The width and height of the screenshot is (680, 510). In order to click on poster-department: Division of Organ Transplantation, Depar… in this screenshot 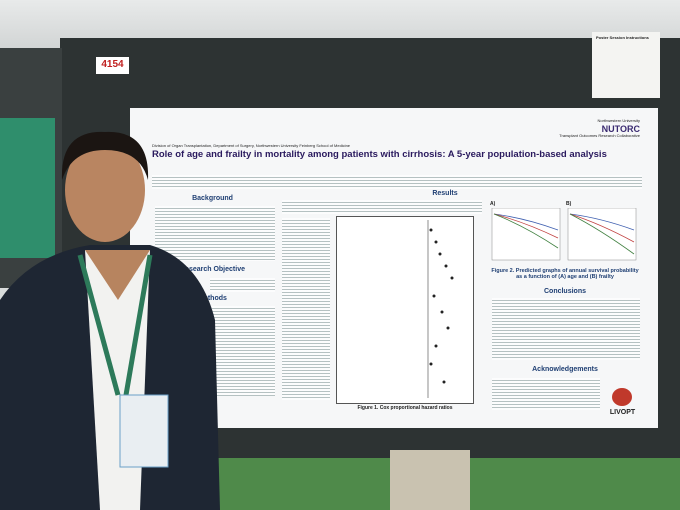, I will do `click(251, 145)`.